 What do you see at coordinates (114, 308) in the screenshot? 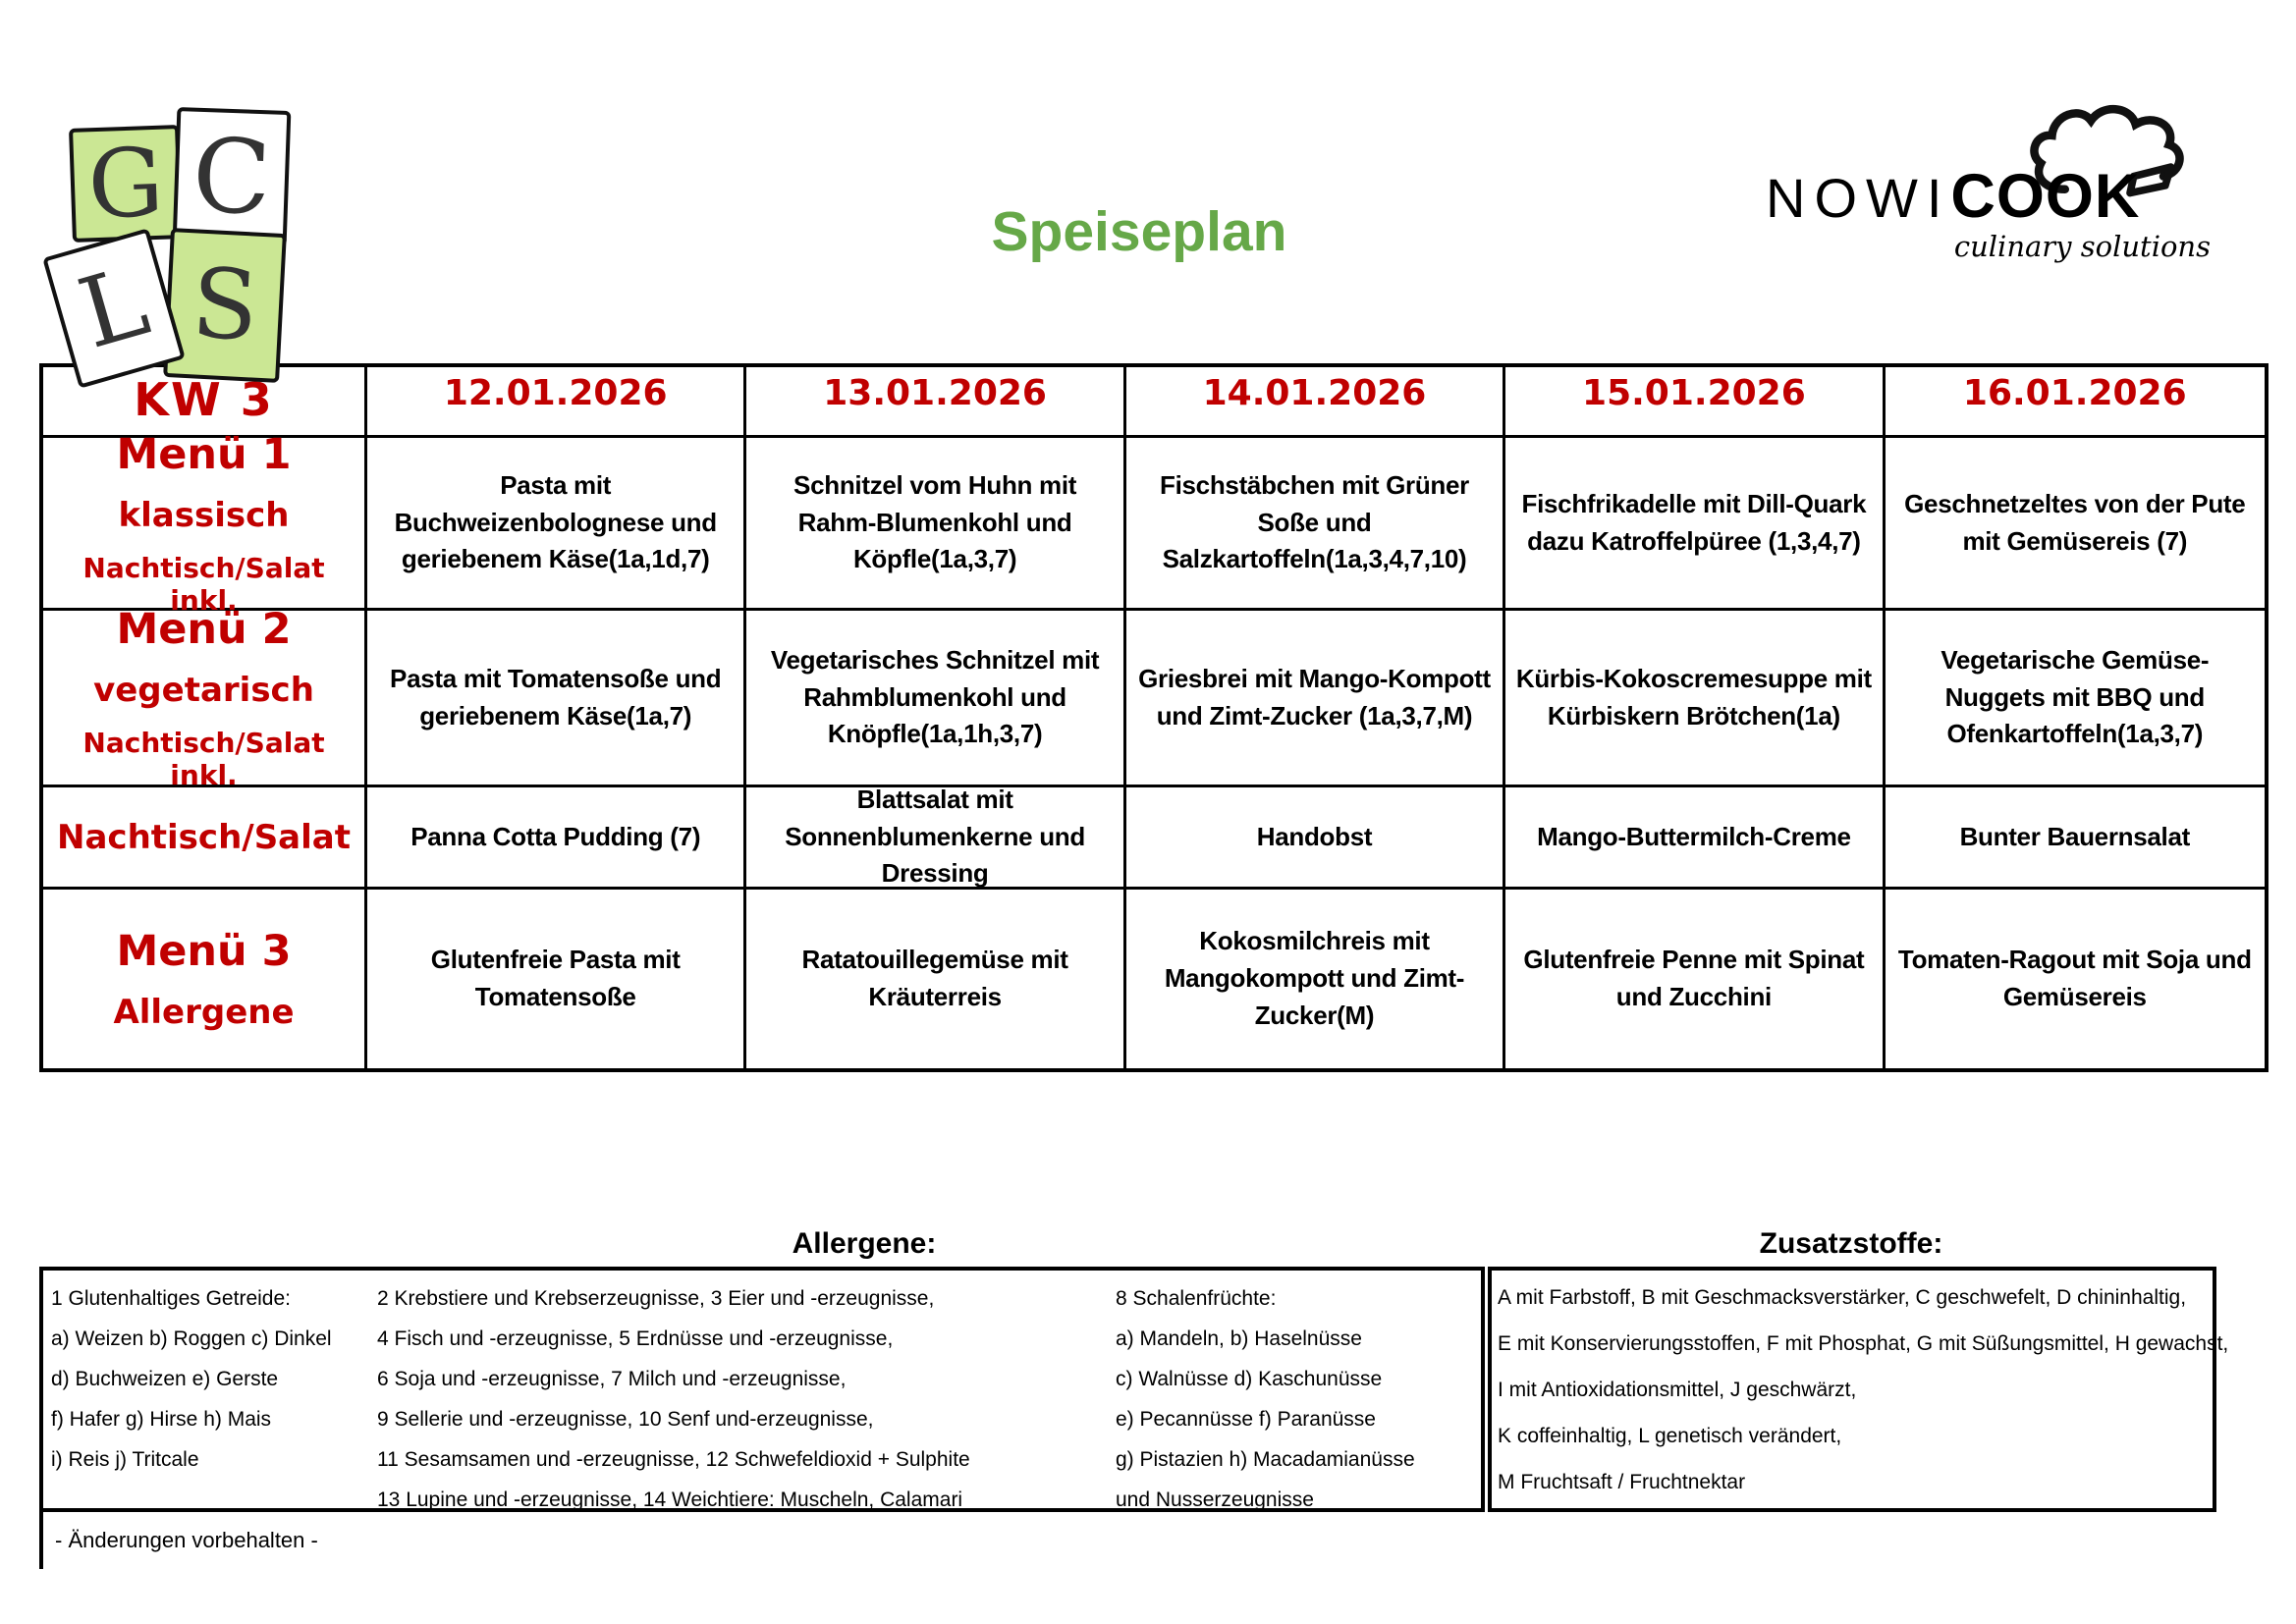
I see `logo-letter: L` at bounding box center [114, 308].